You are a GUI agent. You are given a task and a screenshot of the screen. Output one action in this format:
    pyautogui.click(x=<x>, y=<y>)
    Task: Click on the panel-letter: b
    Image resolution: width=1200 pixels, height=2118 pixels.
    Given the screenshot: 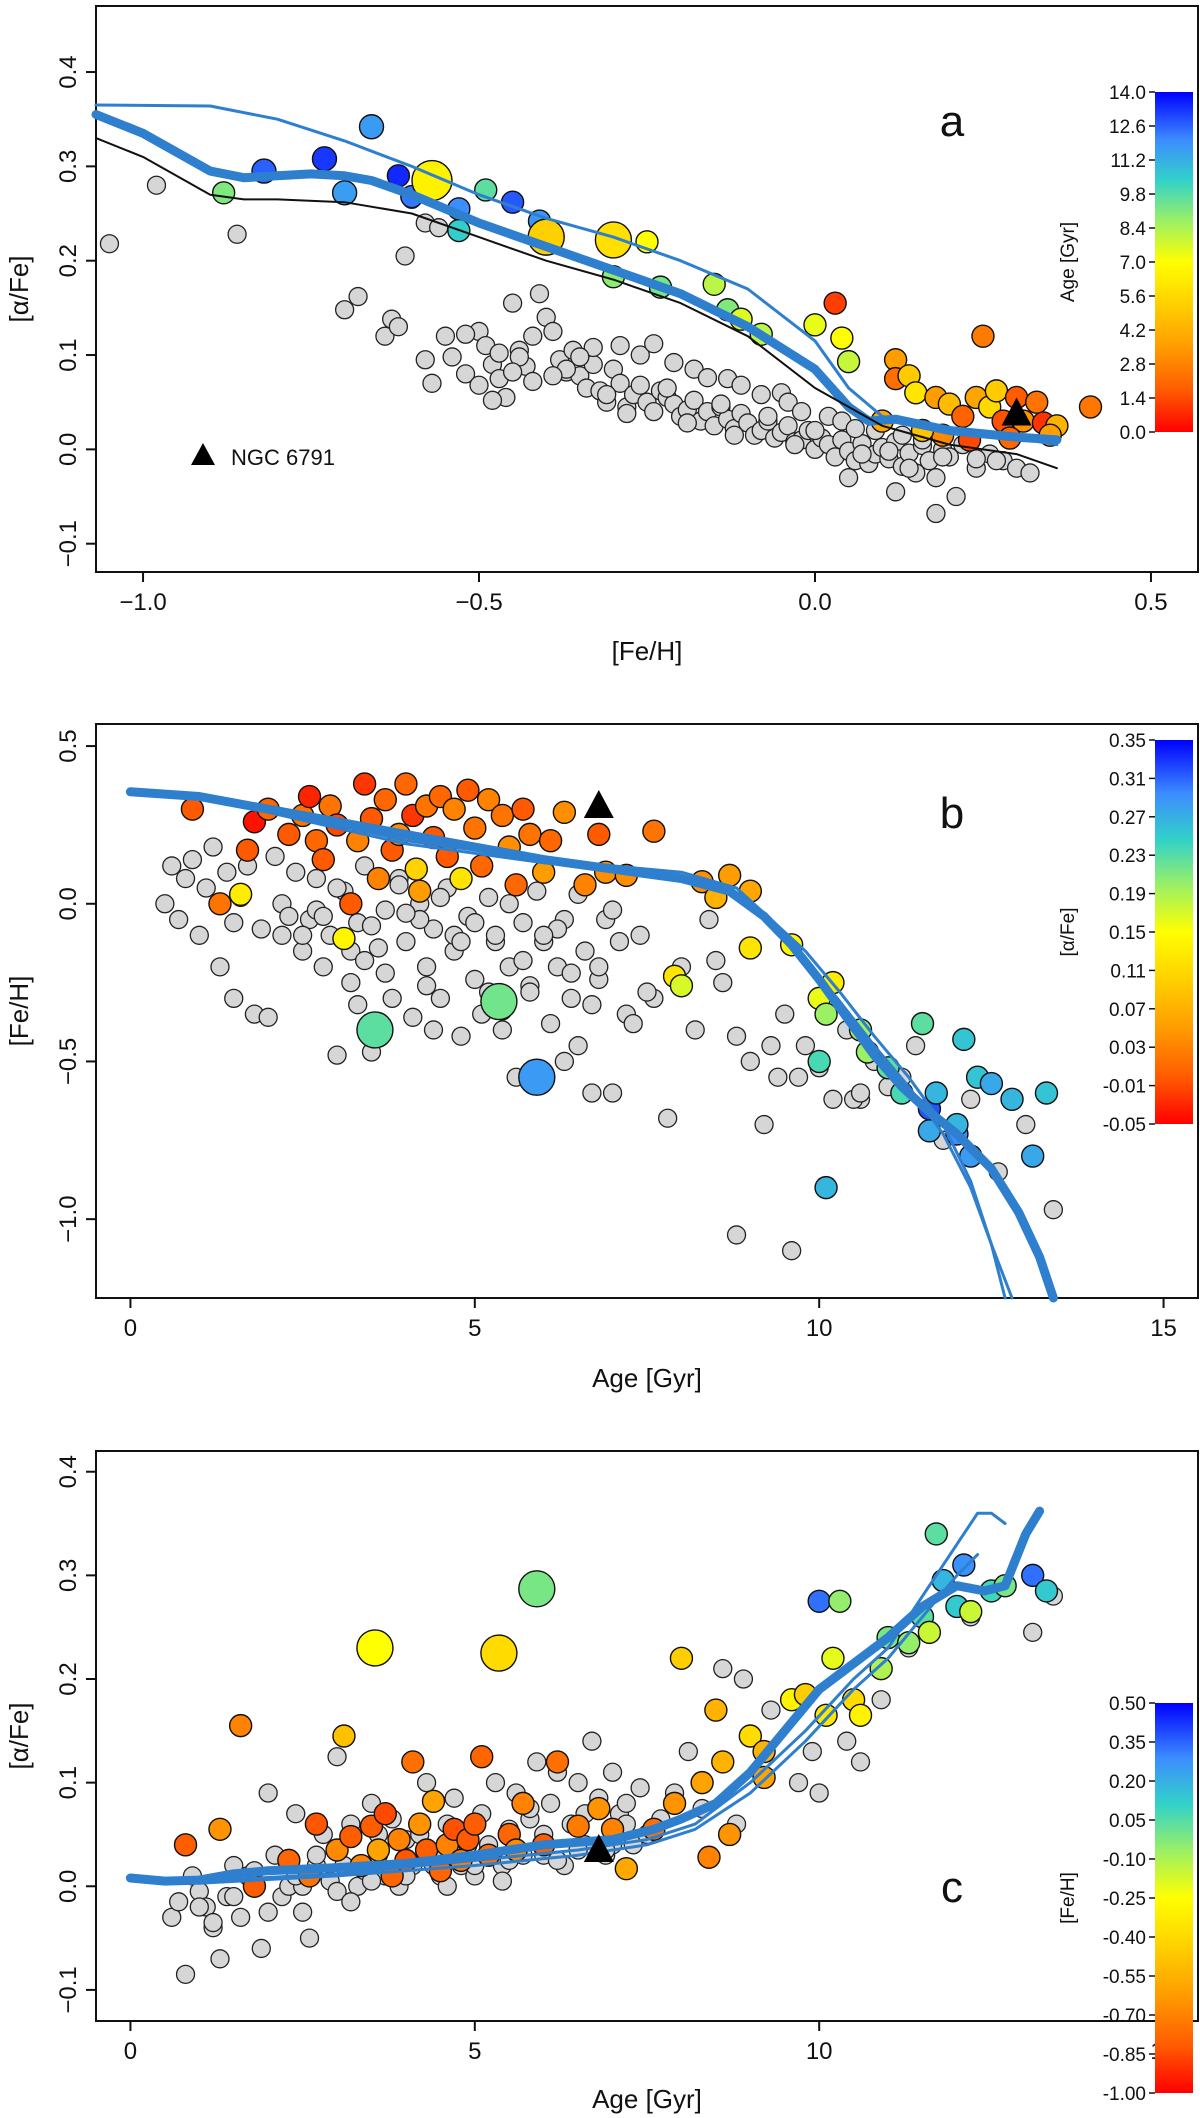 What is the action you would take?
    pyautogui.click(x=952, y=813)
    